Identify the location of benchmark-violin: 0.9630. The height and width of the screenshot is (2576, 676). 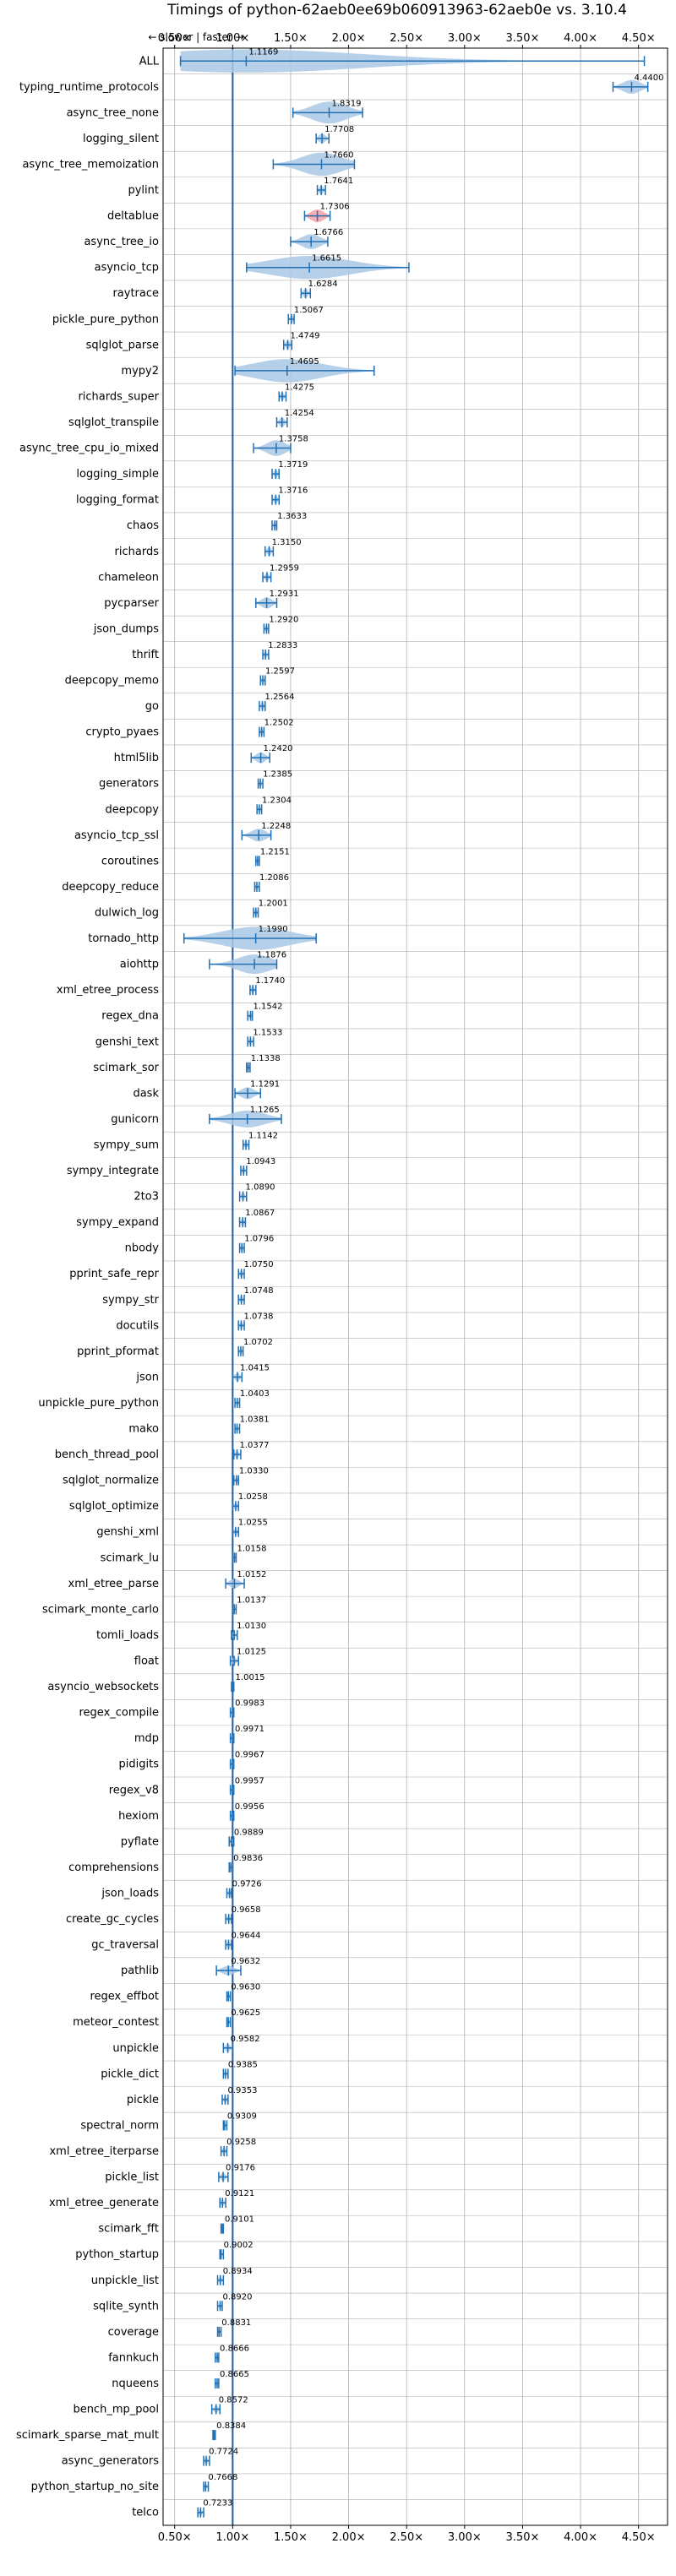
(243, 1992).